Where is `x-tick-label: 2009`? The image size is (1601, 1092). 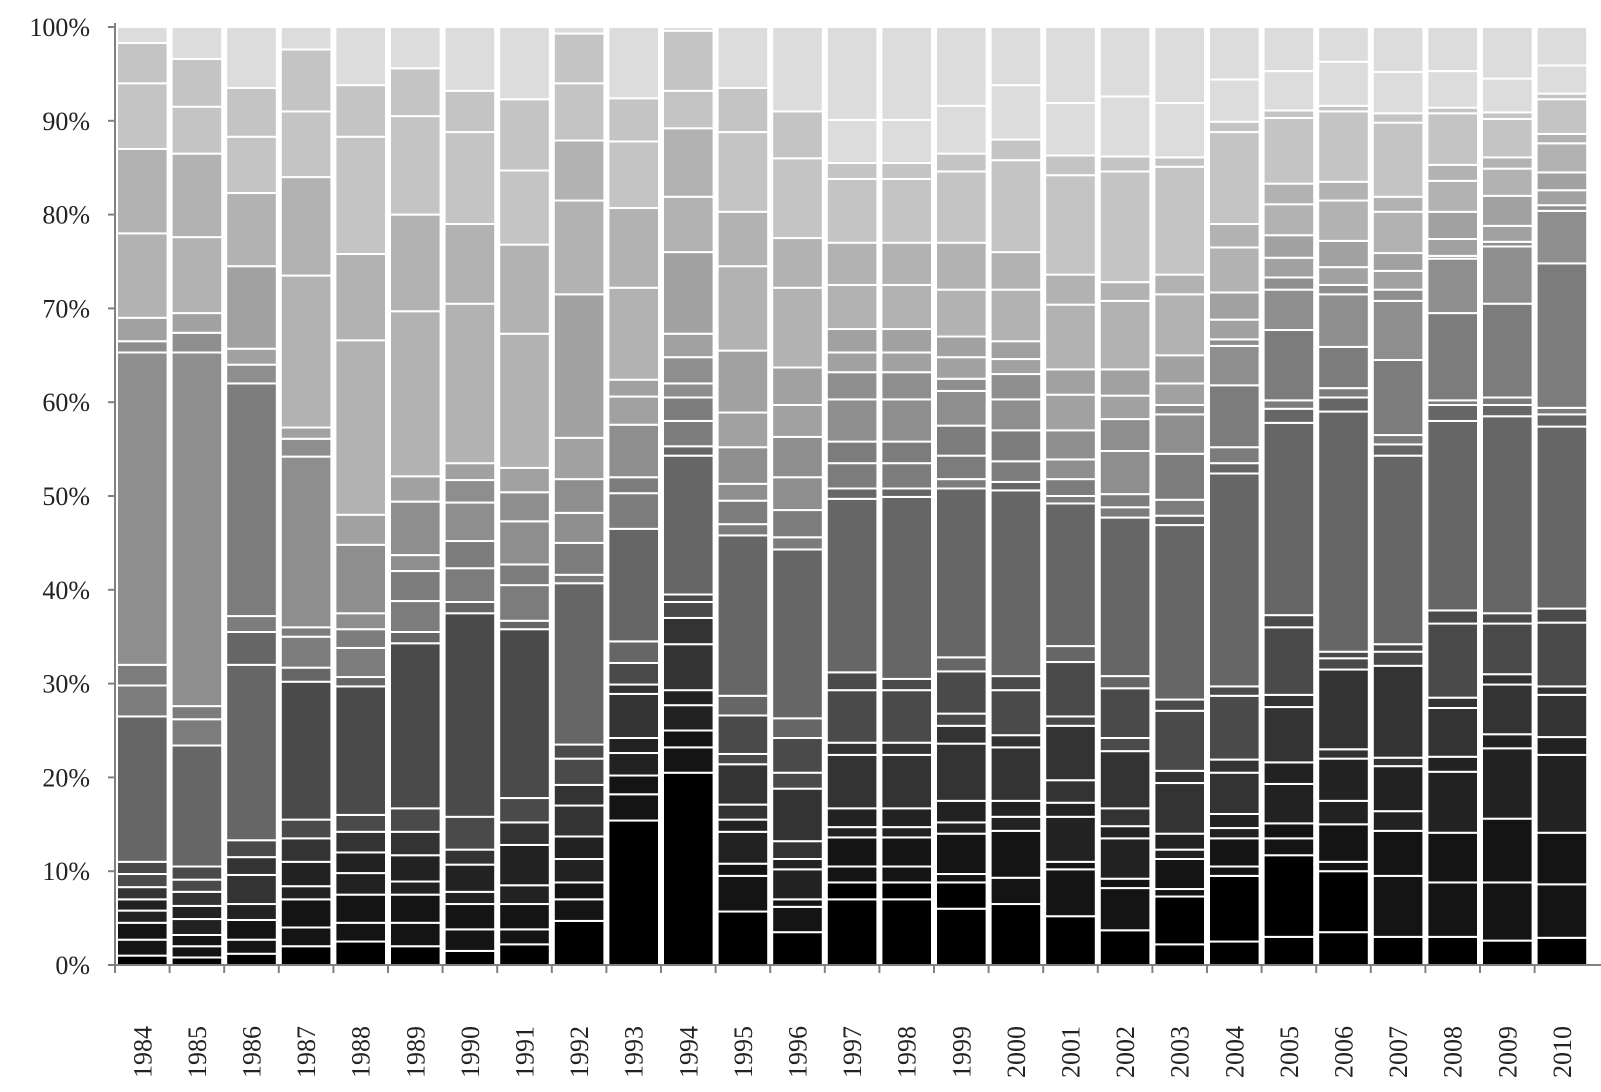 x-tick-label: 2009 is located at coordinates (1507, 1052).